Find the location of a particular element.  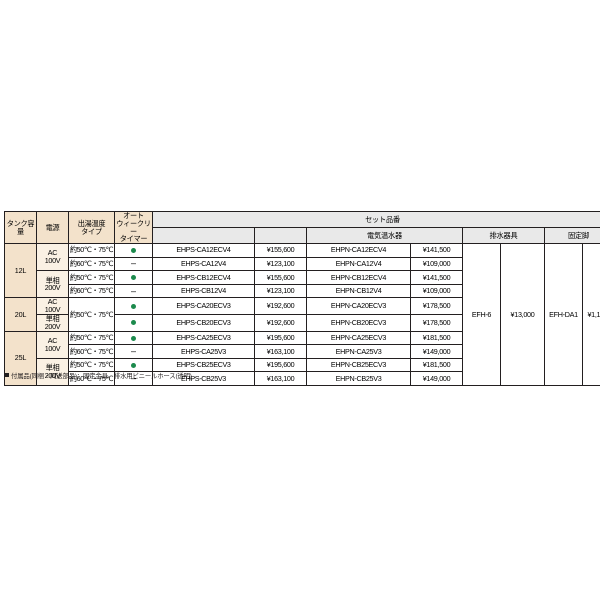

power-source-line-2: 100V is located at coordinates (52, 310).